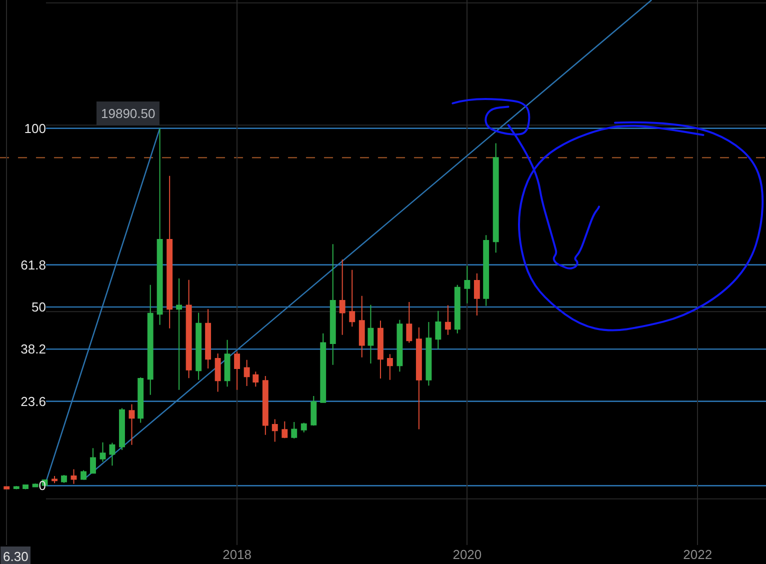 The image size is (766, 564). I want to click on y-tick-label: 61.8, so click(33, 264).